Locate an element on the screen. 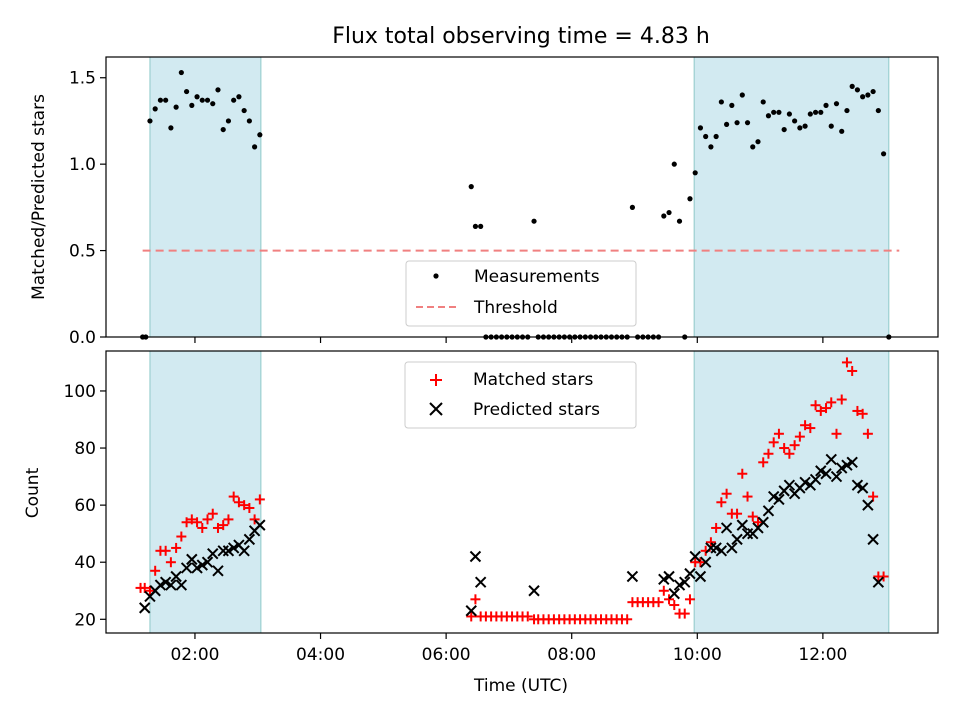 The height and width of the screenshot is (720, 960). legend-matched-marker is located at coordinates (436, 380).